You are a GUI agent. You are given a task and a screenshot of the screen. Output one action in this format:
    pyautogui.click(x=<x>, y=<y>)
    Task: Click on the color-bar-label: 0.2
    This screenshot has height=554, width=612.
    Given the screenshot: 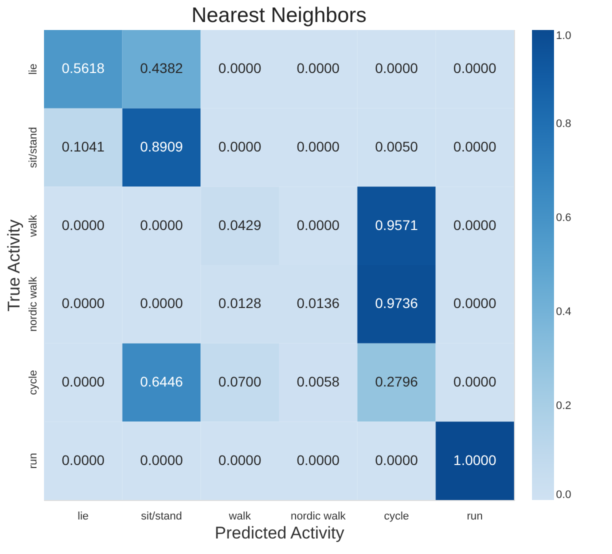 What is the action you would take?
    pyautogui.click(x=564, y=406)
    